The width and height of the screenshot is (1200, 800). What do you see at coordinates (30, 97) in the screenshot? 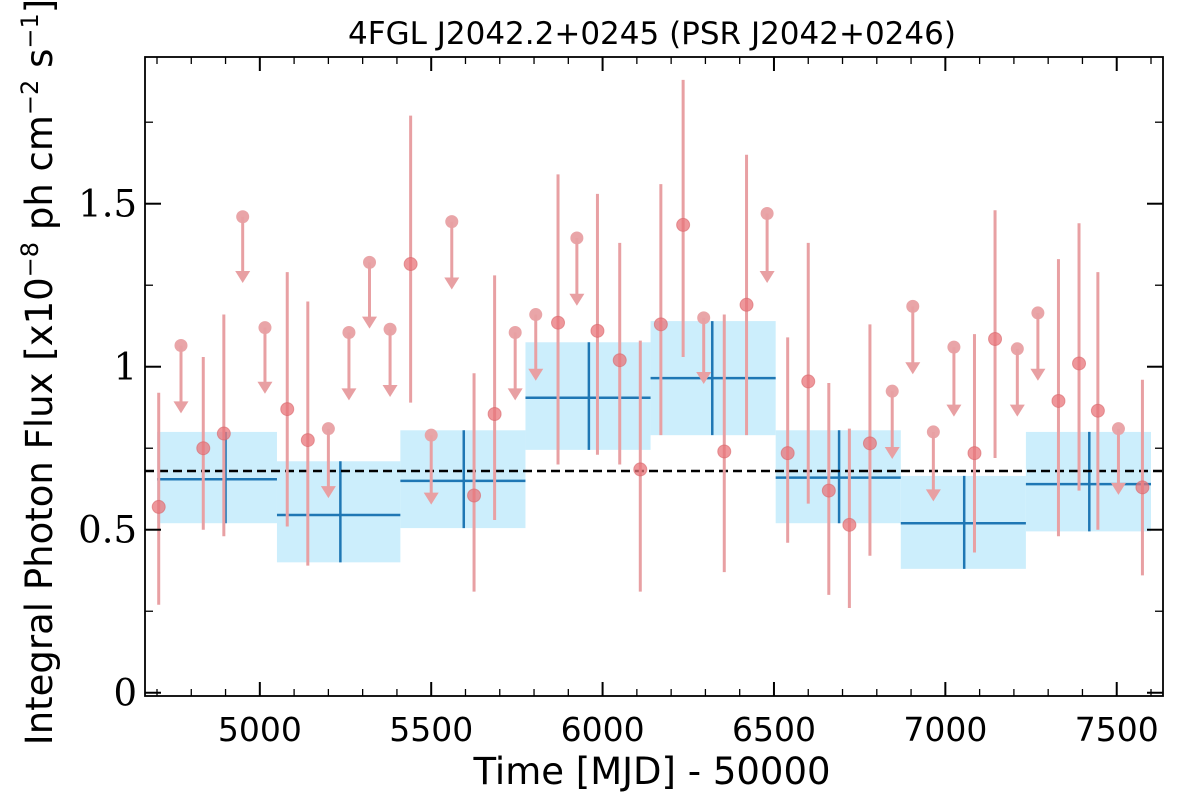
I see `y-axis-label-exp2: −2` at bounding box center [30, 97].